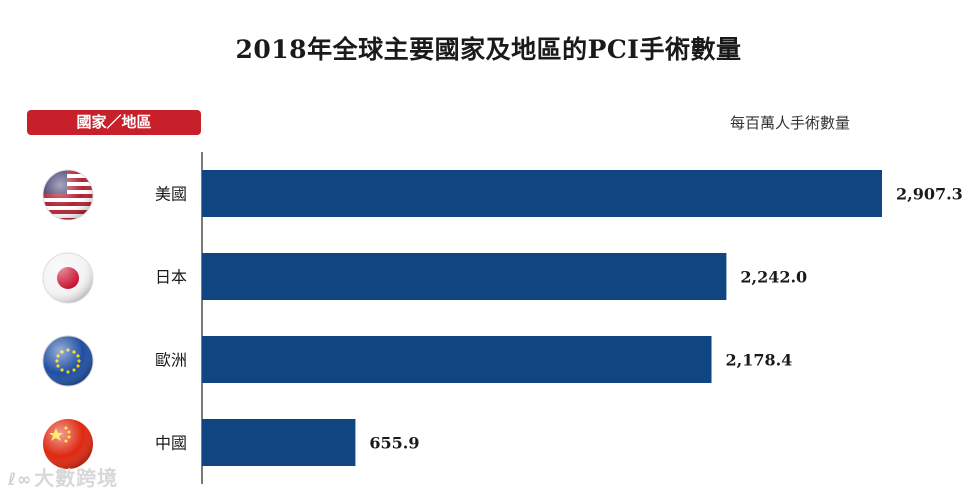 The width and height of the screenshot is (977, 497). What do you see at coordinates (114, 122) in the screenshot?
I see `category-label-badge: 國家／地區` at bounding box center [114, 122].